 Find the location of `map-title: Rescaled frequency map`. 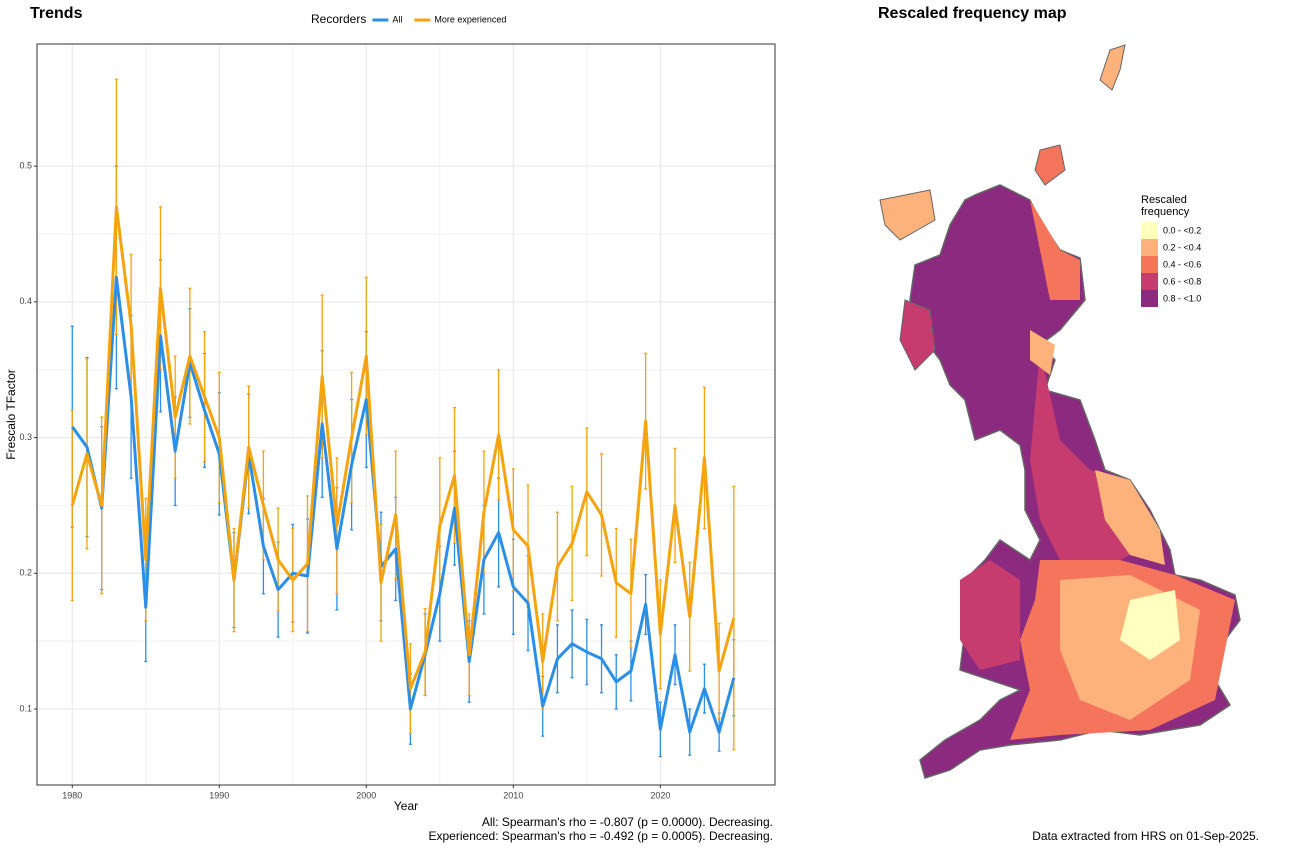

map-title: Rescaled frequency map is located at coordinates (972, 13).